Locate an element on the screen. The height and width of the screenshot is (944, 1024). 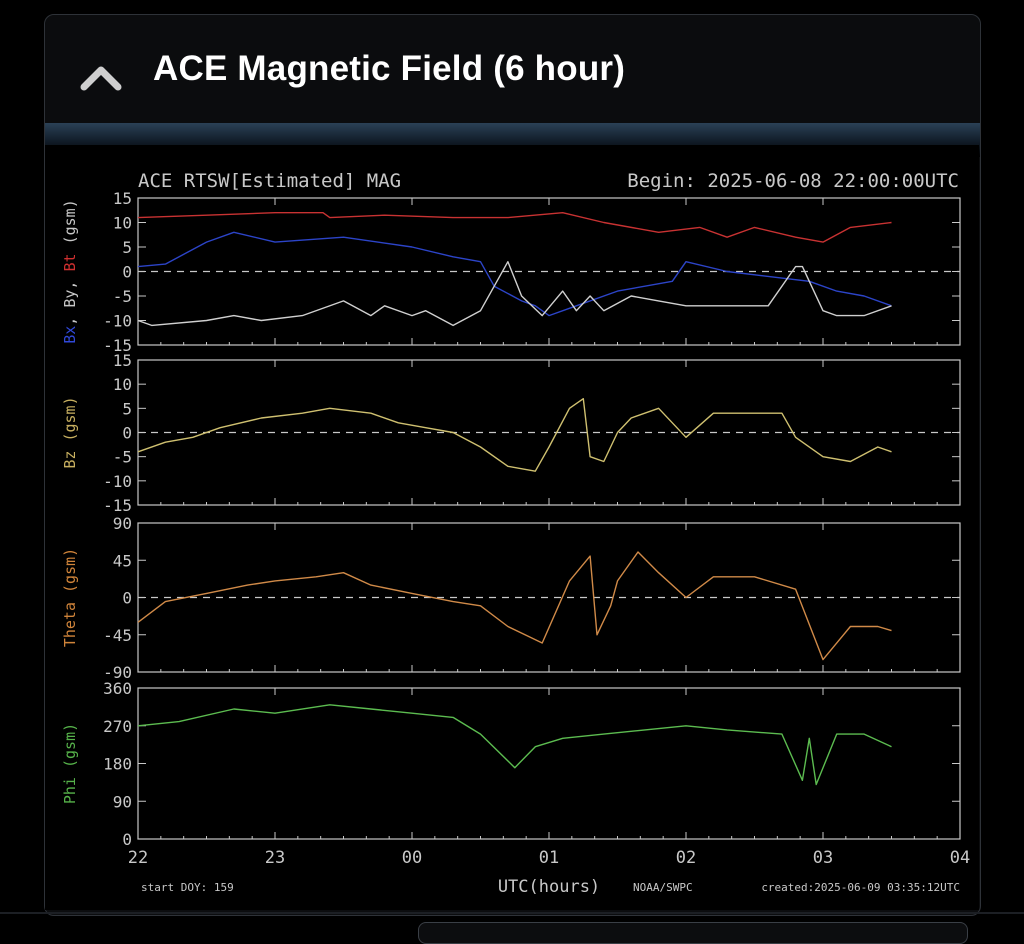
chevron-up-icon is located at coordinates (101, 77).